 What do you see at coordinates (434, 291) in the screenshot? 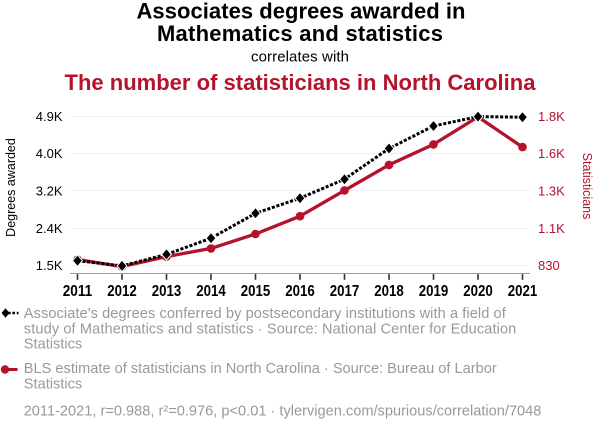
I see `svg-text: 2019` at bounding box center [434, 291].